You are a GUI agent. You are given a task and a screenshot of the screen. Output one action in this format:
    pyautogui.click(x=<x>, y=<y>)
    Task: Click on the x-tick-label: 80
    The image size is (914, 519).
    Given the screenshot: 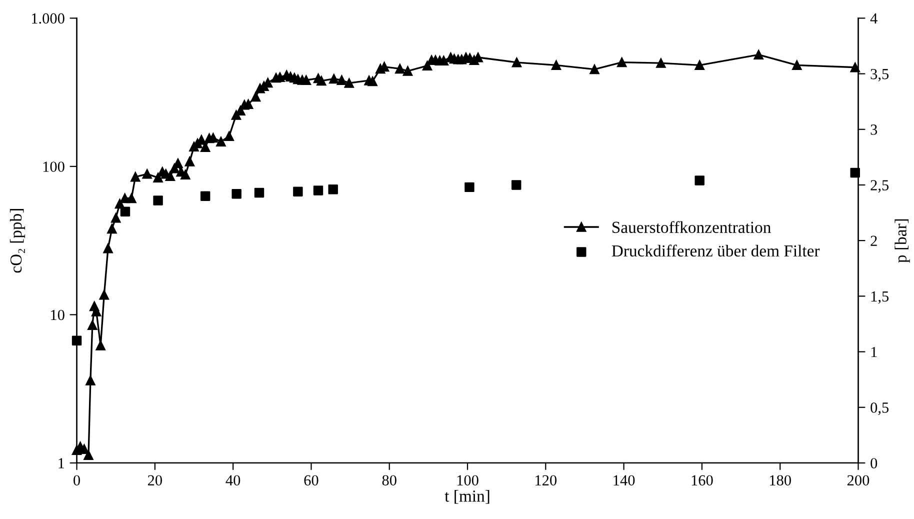 What is the action you would take?
    pyautogui.click(x=389, y=480)
    